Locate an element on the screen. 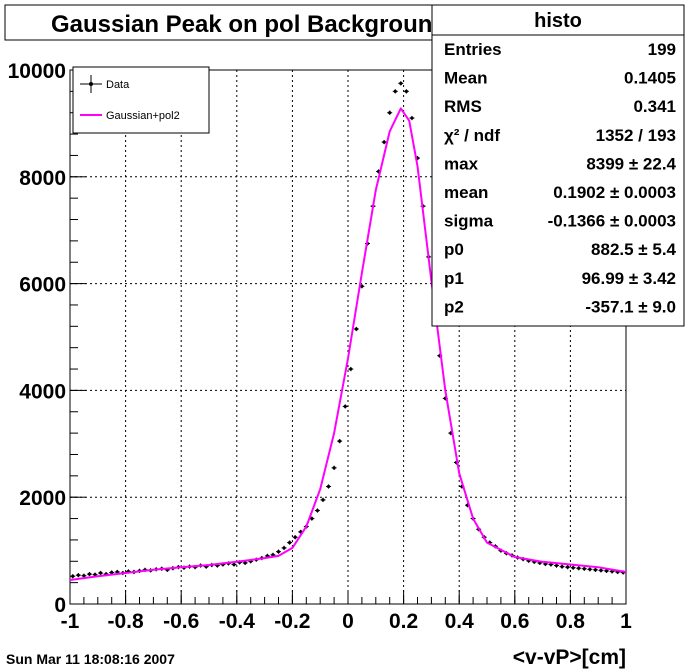 The image size is (696, 671). stats-value: 0.1902 ± 0.0003 is located at coordinates (614, 192).